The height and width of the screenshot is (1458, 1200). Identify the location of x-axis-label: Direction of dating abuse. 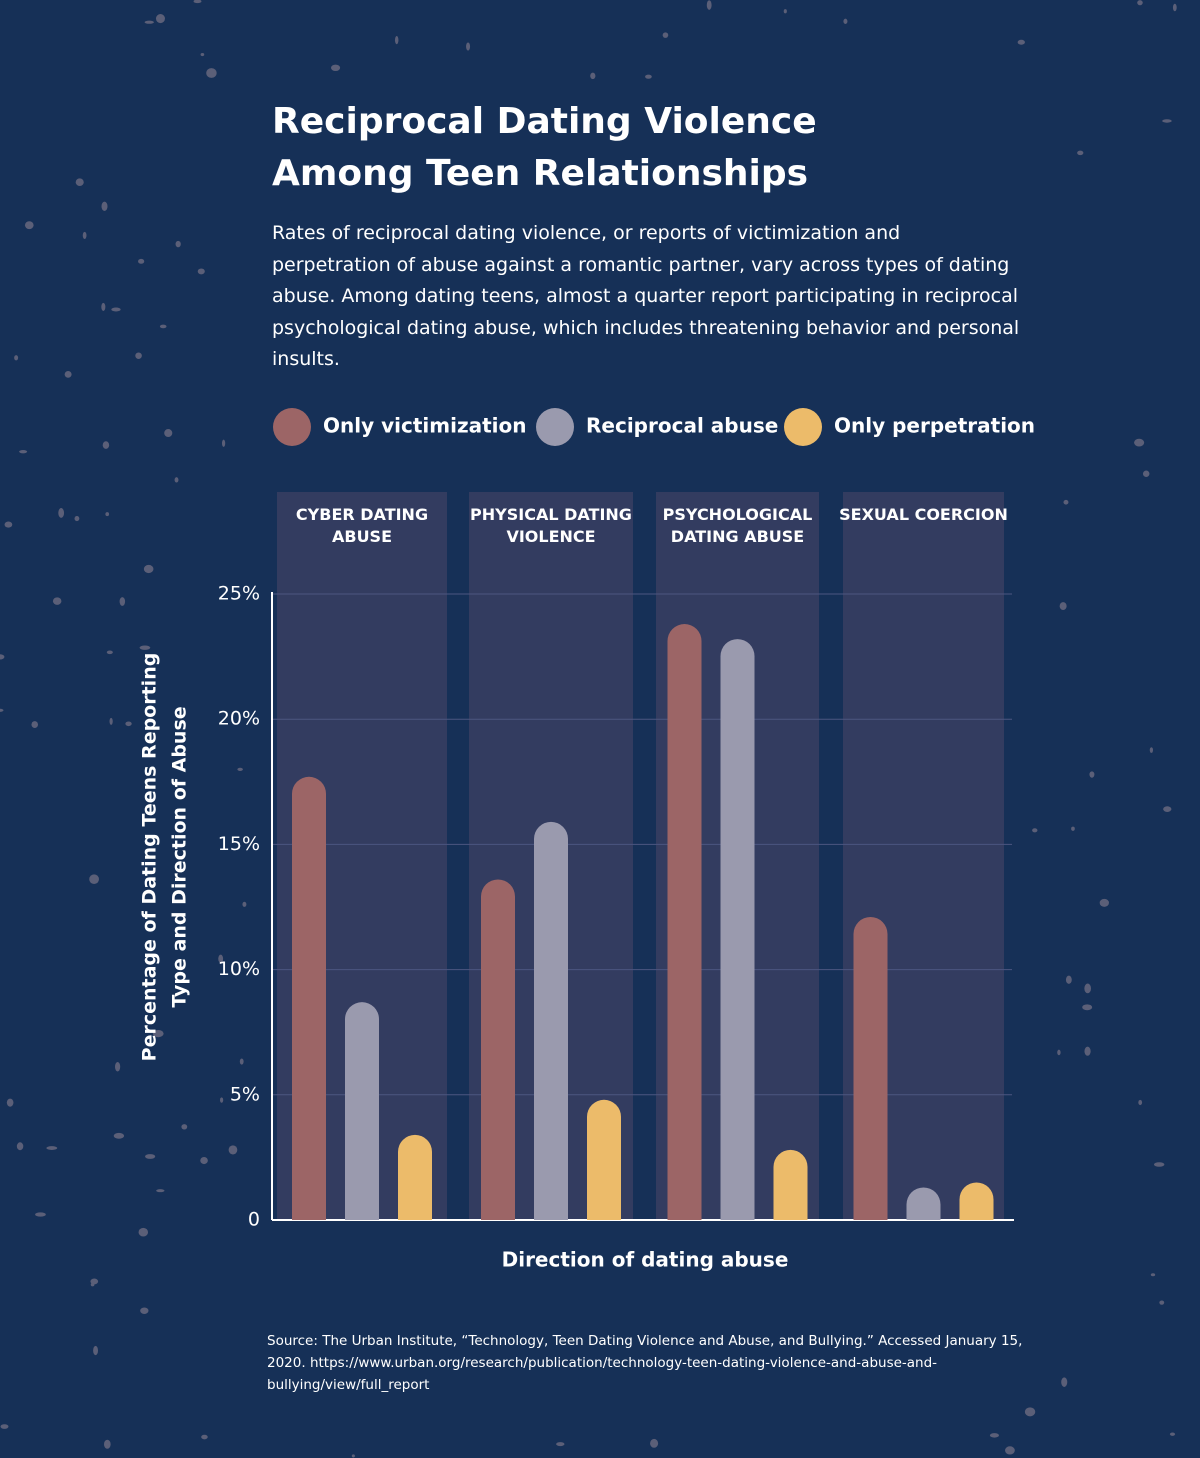
(645, 1260).